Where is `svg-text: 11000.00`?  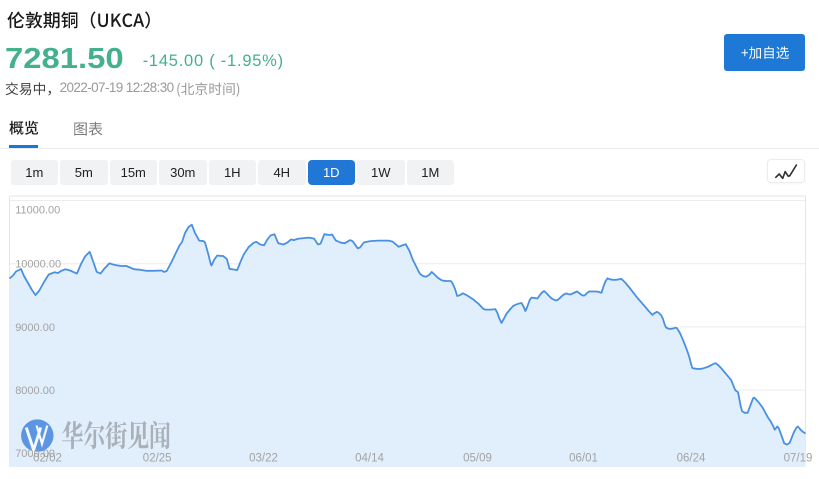 svg-text: 11000.00 is located at coordinates (37, 210).